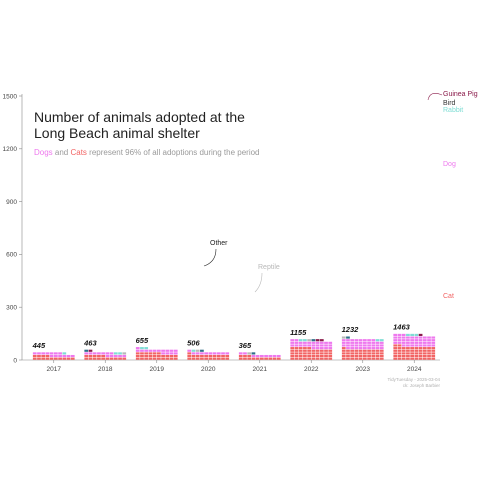  Describe the element at coordinates (448, 296) in the screenshot. I see `annotation-cat: Cat` at that location.